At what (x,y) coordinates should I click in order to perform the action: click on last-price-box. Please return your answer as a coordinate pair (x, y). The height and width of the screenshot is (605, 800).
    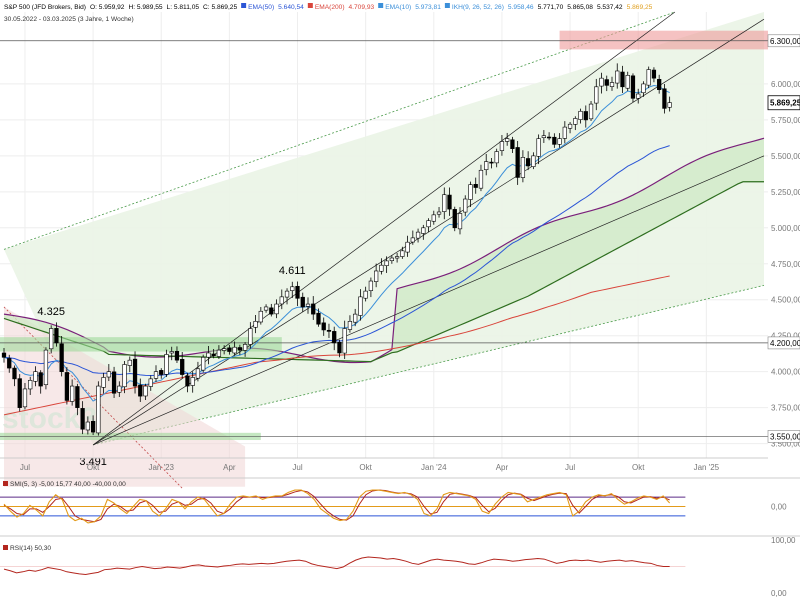
    Looking at the image, I should click on (783, 103).